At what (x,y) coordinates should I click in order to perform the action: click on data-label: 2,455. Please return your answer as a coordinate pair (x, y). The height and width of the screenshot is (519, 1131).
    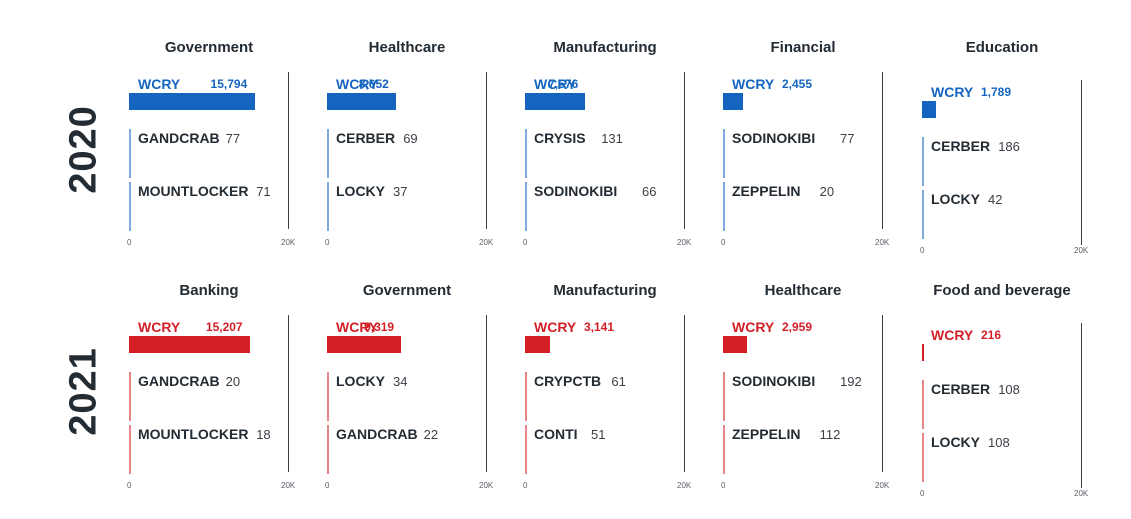
    Looking at the image, I should click on (797, 84).